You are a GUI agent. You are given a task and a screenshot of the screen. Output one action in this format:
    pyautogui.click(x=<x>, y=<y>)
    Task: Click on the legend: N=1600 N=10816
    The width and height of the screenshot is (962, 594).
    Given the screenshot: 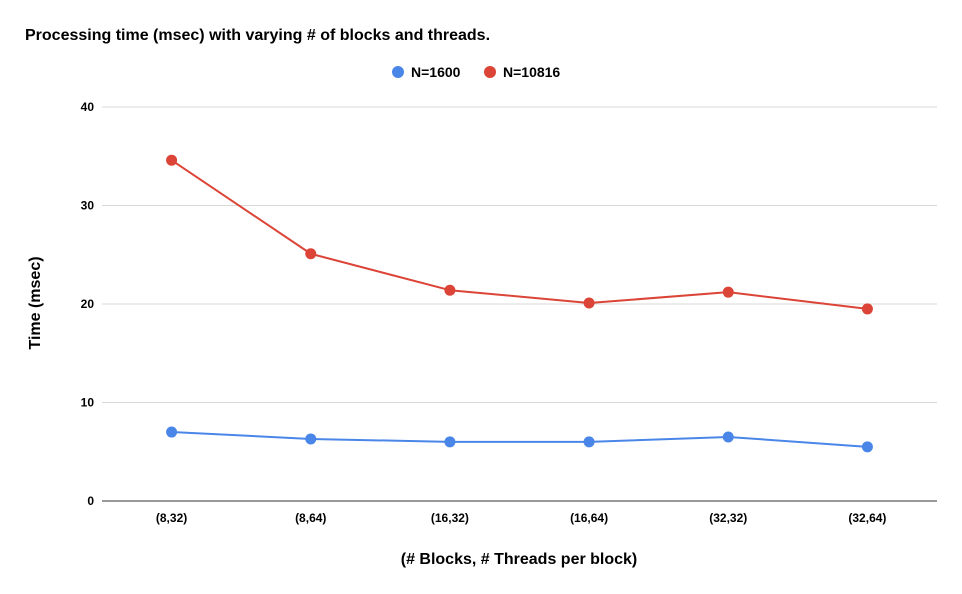 What is the action you would take?
    pyautogui.click(x=476, y=72)
    